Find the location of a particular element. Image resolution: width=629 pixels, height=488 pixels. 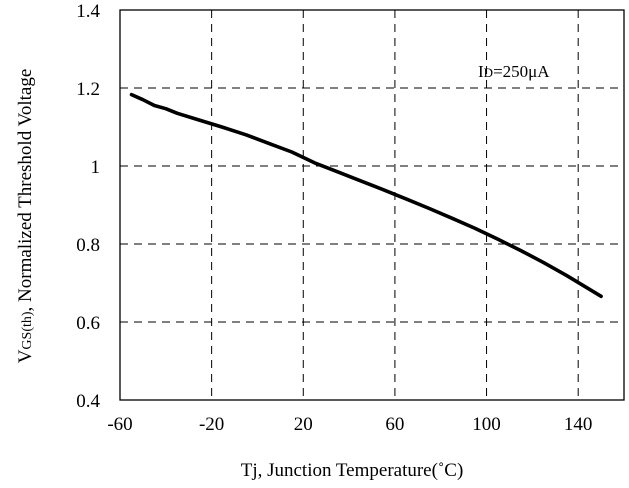

y-axis-label-rest: , Normalized Threshold Voltage is located at coordinates (25, 190).